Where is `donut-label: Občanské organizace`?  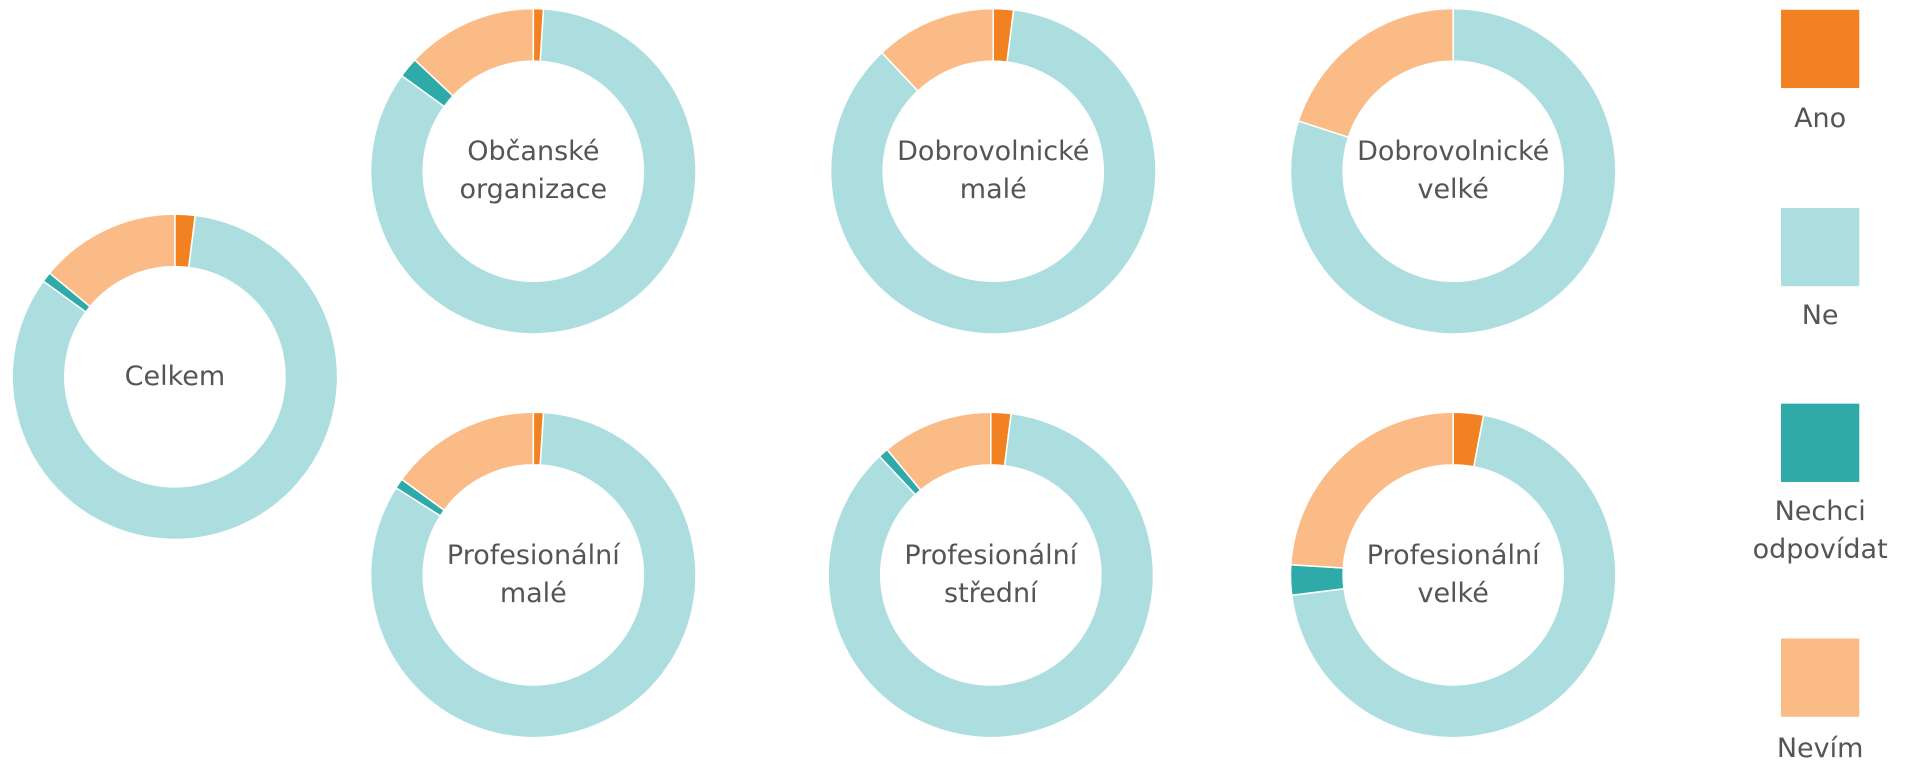 donut-label: Občanské organizace is located at coordinates (533, 171).